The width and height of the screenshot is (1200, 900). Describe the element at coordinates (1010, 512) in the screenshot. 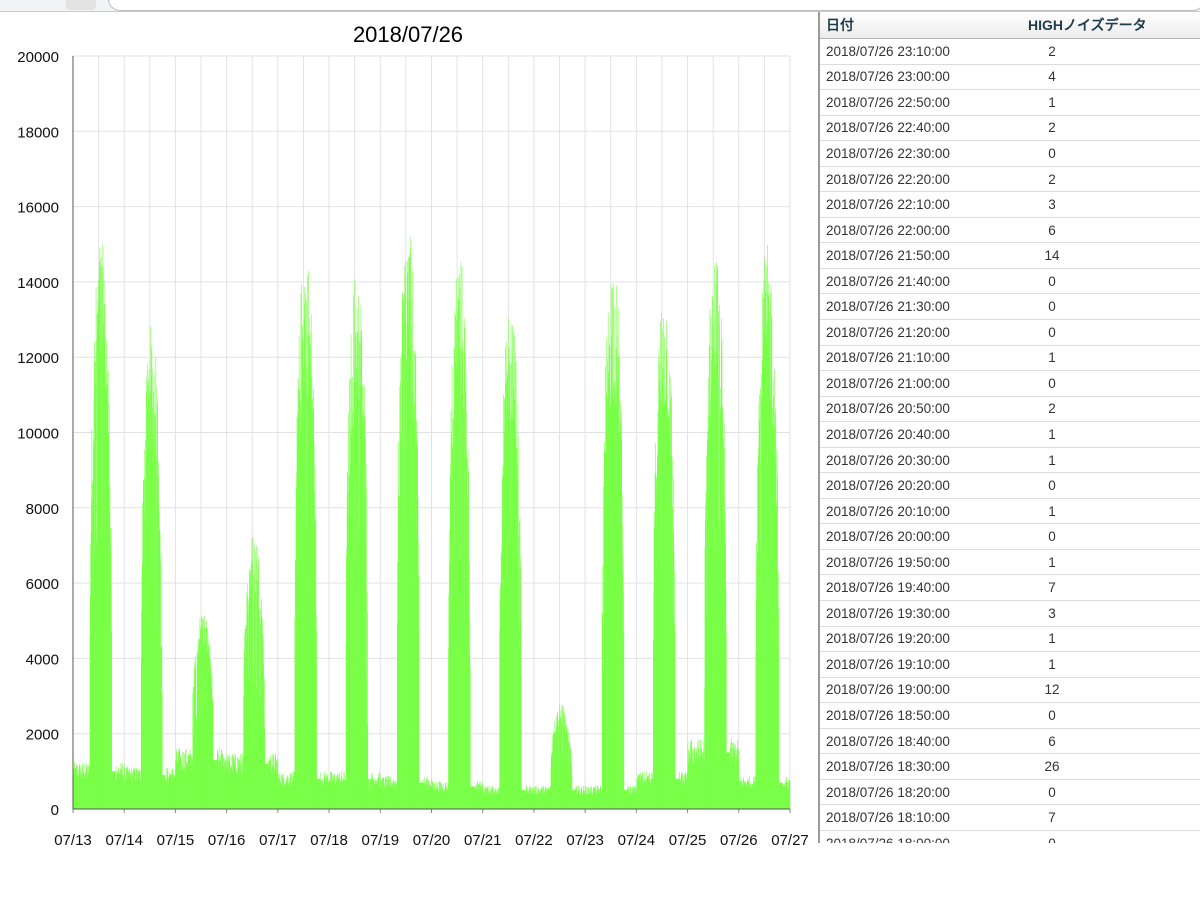

I see `table-row: 2018/07/26 20:10:00 1` at that location.